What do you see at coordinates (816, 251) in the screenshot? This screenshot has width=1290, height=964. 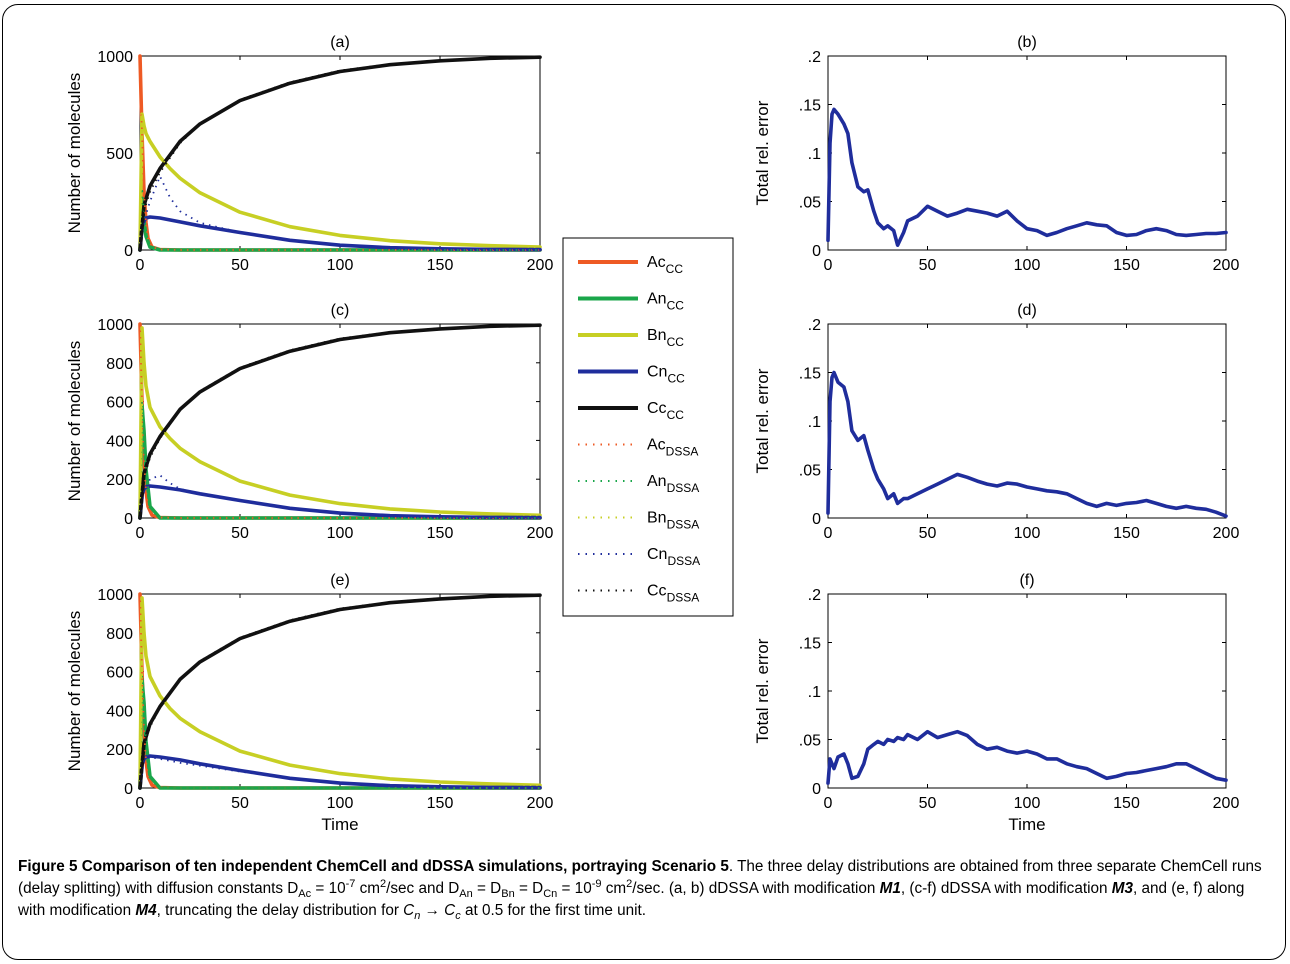 I see `y-tick-label: 0` at bounding box center [816, 251].